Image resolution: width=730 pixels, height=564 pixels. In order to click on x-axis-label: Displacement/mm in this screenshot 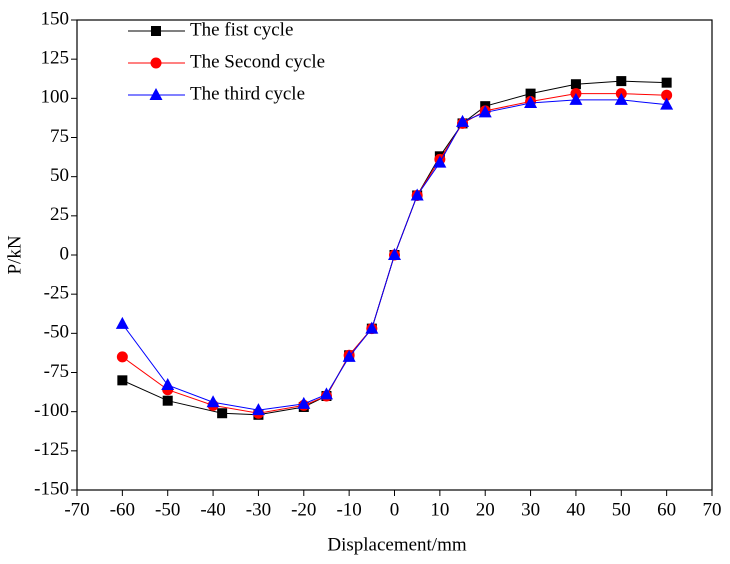, I will do `click(397, 544)`.